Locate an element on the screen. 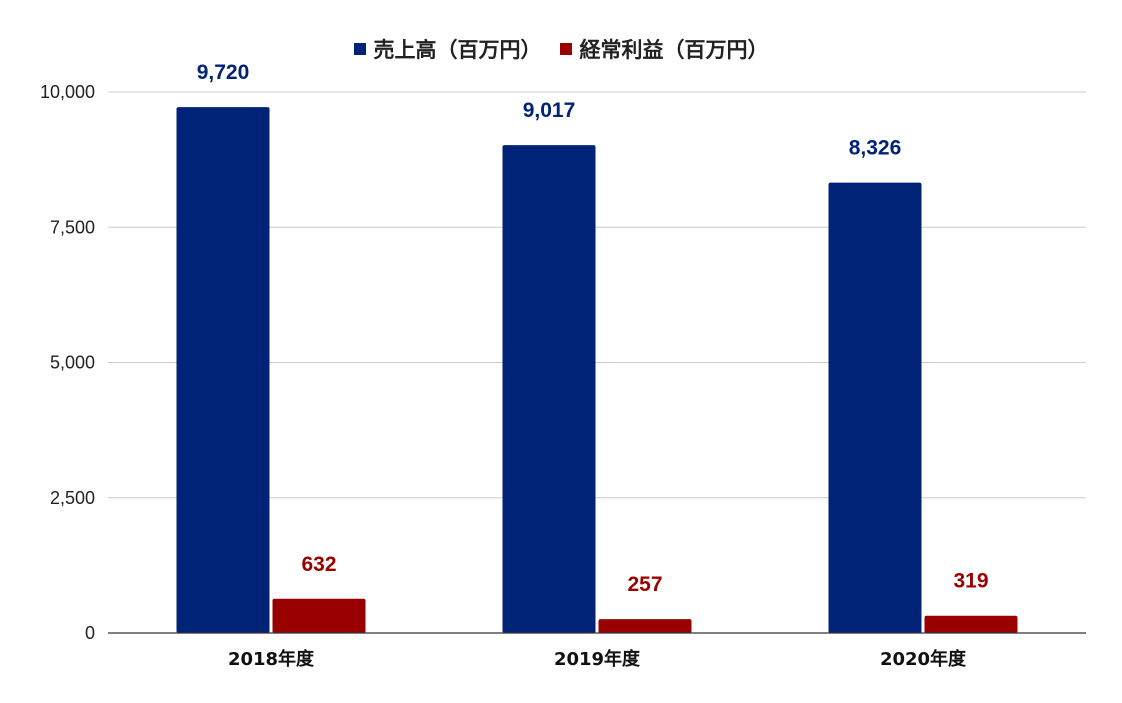 Image resolution: width=1122 pixels, height=703 pixels. data-label-ordinary-profit: 319 is located at coordinates (970, 581).